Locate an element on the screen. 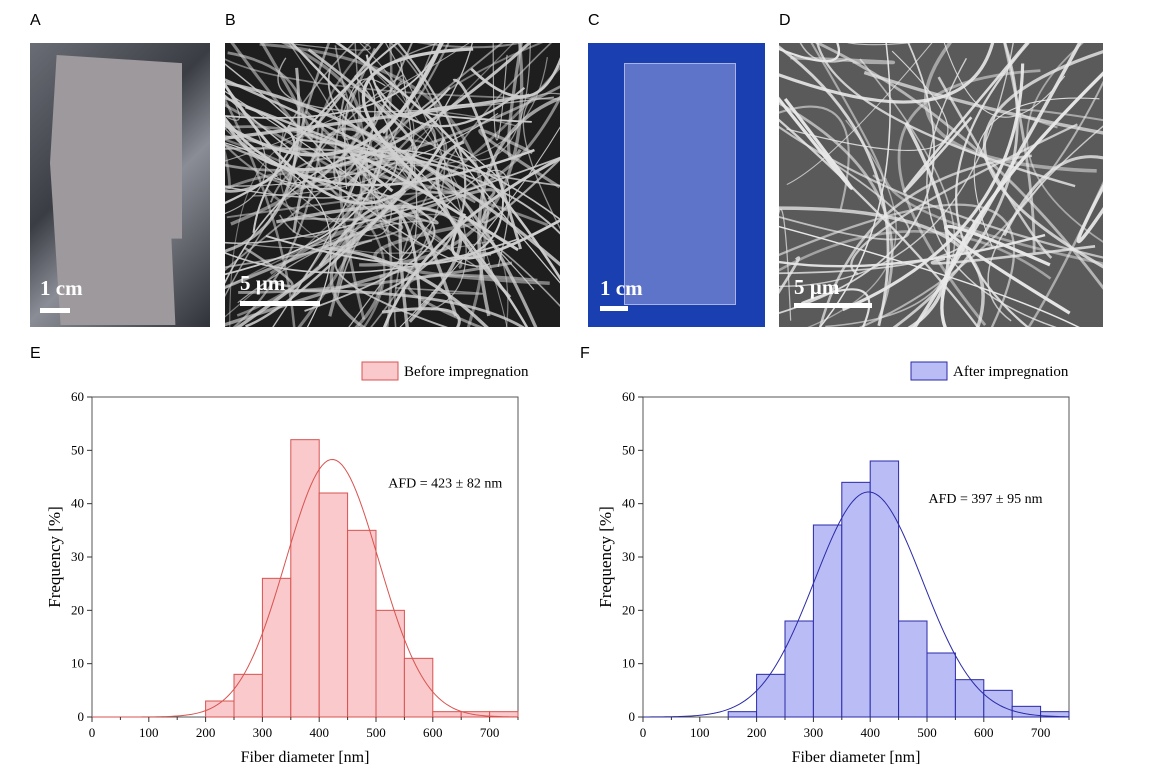 The height and width of the screenshot is (775, 1172). legend-swatch is located at coordinates (929, 371).